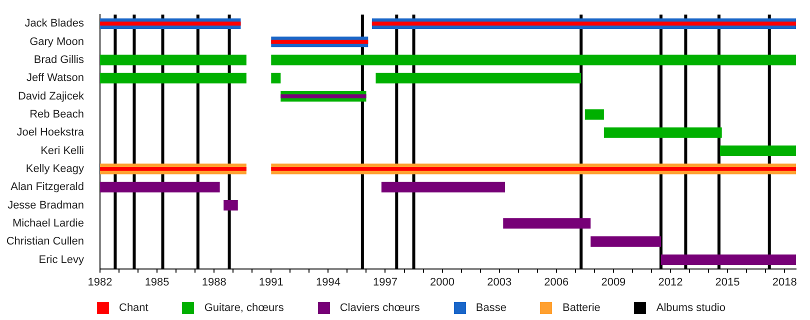 This screenshot has width=810, height=320. What do you see at coordinates (214, 282) in the screenshot?
I see `x-tick-label: 1988` at bounding box center [214, 282].